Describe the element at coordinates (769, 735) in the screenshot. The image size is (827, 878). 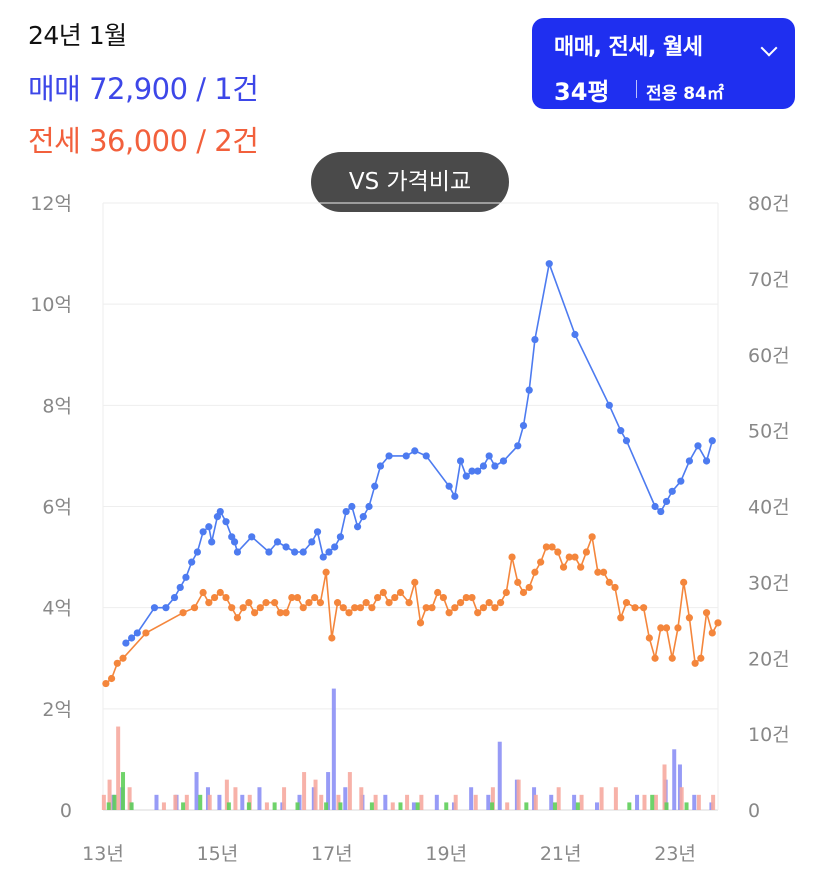
I see `y-right-tick-label: 10건` at that location.